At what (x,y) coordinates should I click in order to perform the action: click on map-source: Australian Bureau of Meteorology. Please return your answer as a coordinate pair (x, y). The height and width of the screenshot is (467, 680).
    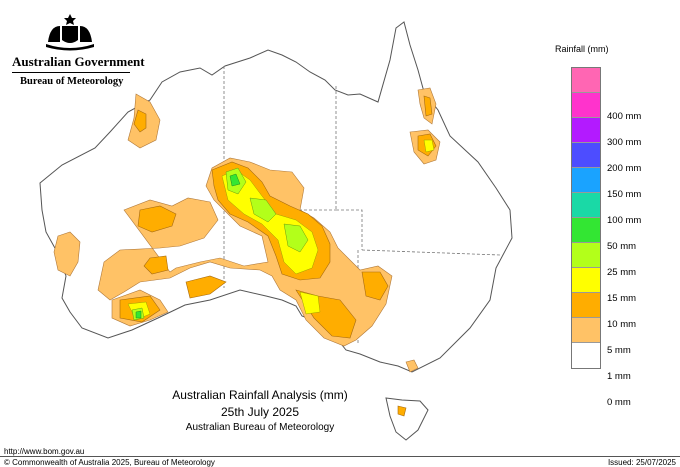
    Looking at the image, I should click on (260, 427).